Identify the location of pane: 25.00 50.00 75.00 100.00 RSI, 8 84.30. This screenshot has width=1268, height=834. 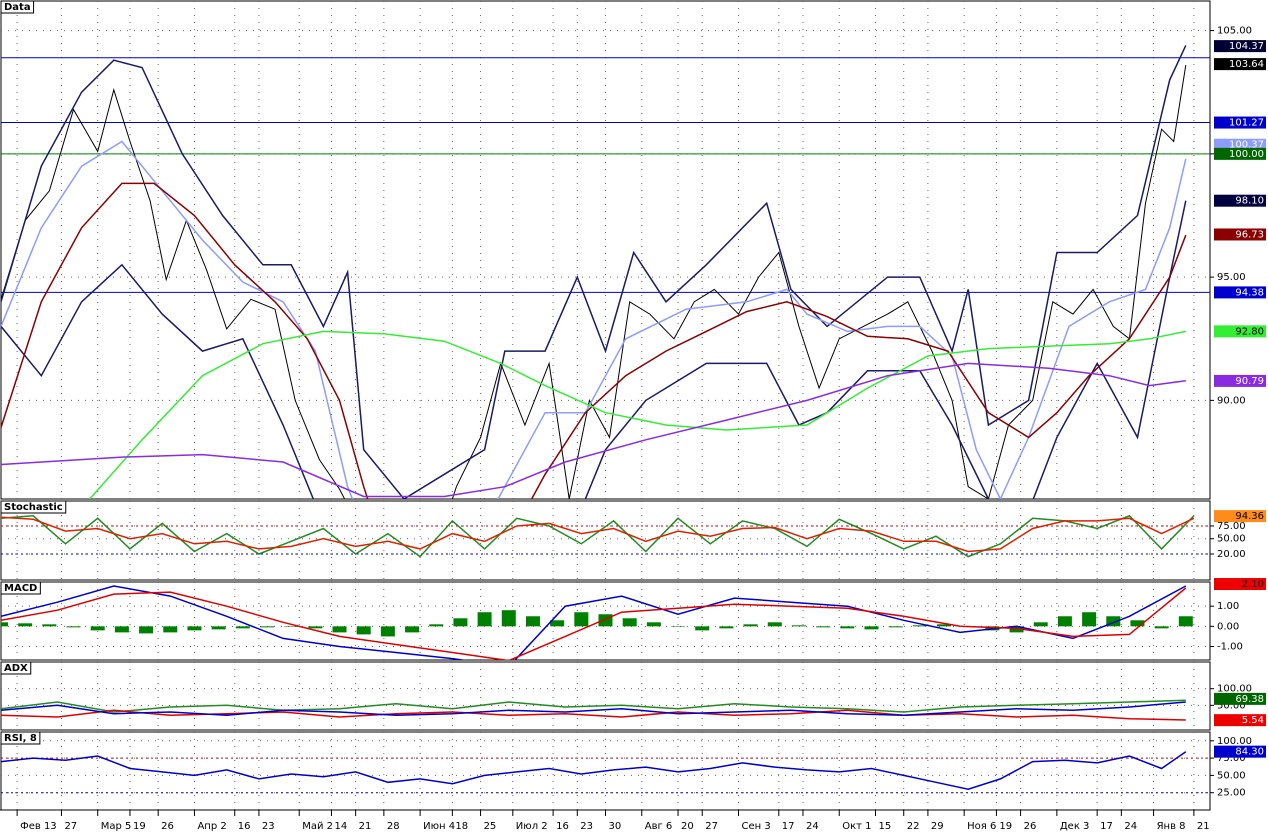
(633, 771).